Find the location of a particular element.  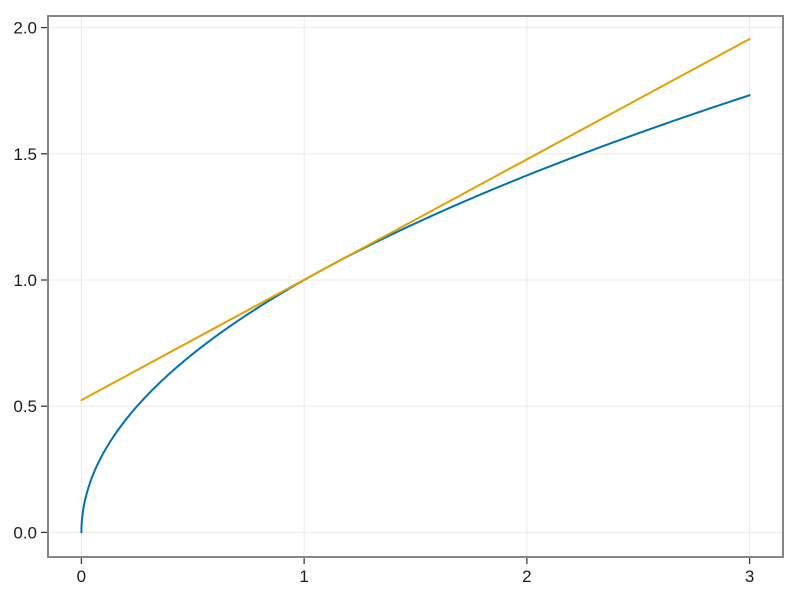

x-tick-label: 3 is located at coordinates (749, 576).